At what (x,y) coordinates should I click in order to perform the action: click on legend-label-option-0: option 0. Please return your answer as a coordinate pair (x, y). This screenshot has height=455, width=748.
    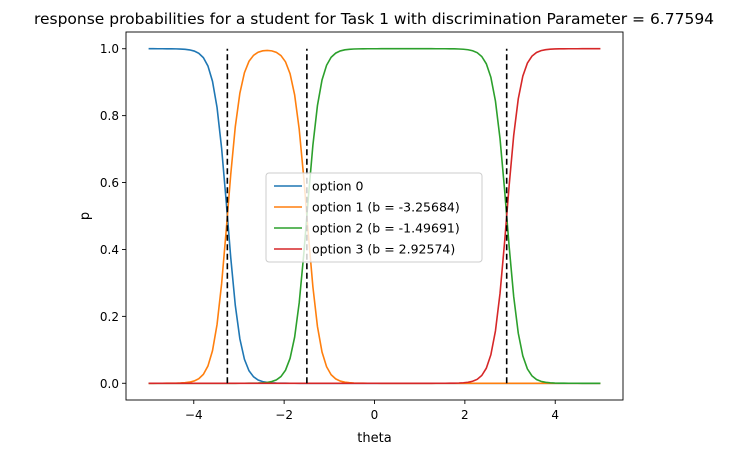
    Looking at the image, I should click on (337, 186).